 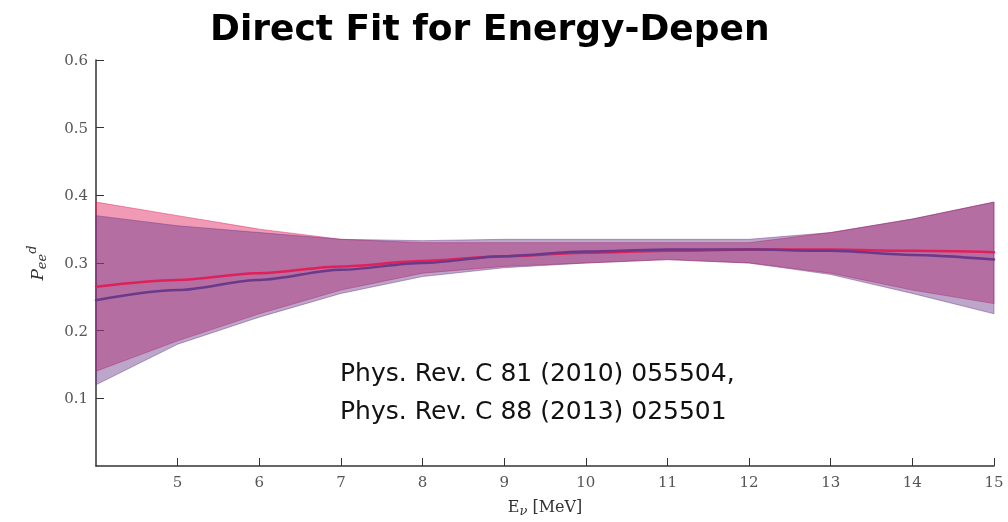 I want to click on x-tick-label: 15, so click(x=994, y=481).